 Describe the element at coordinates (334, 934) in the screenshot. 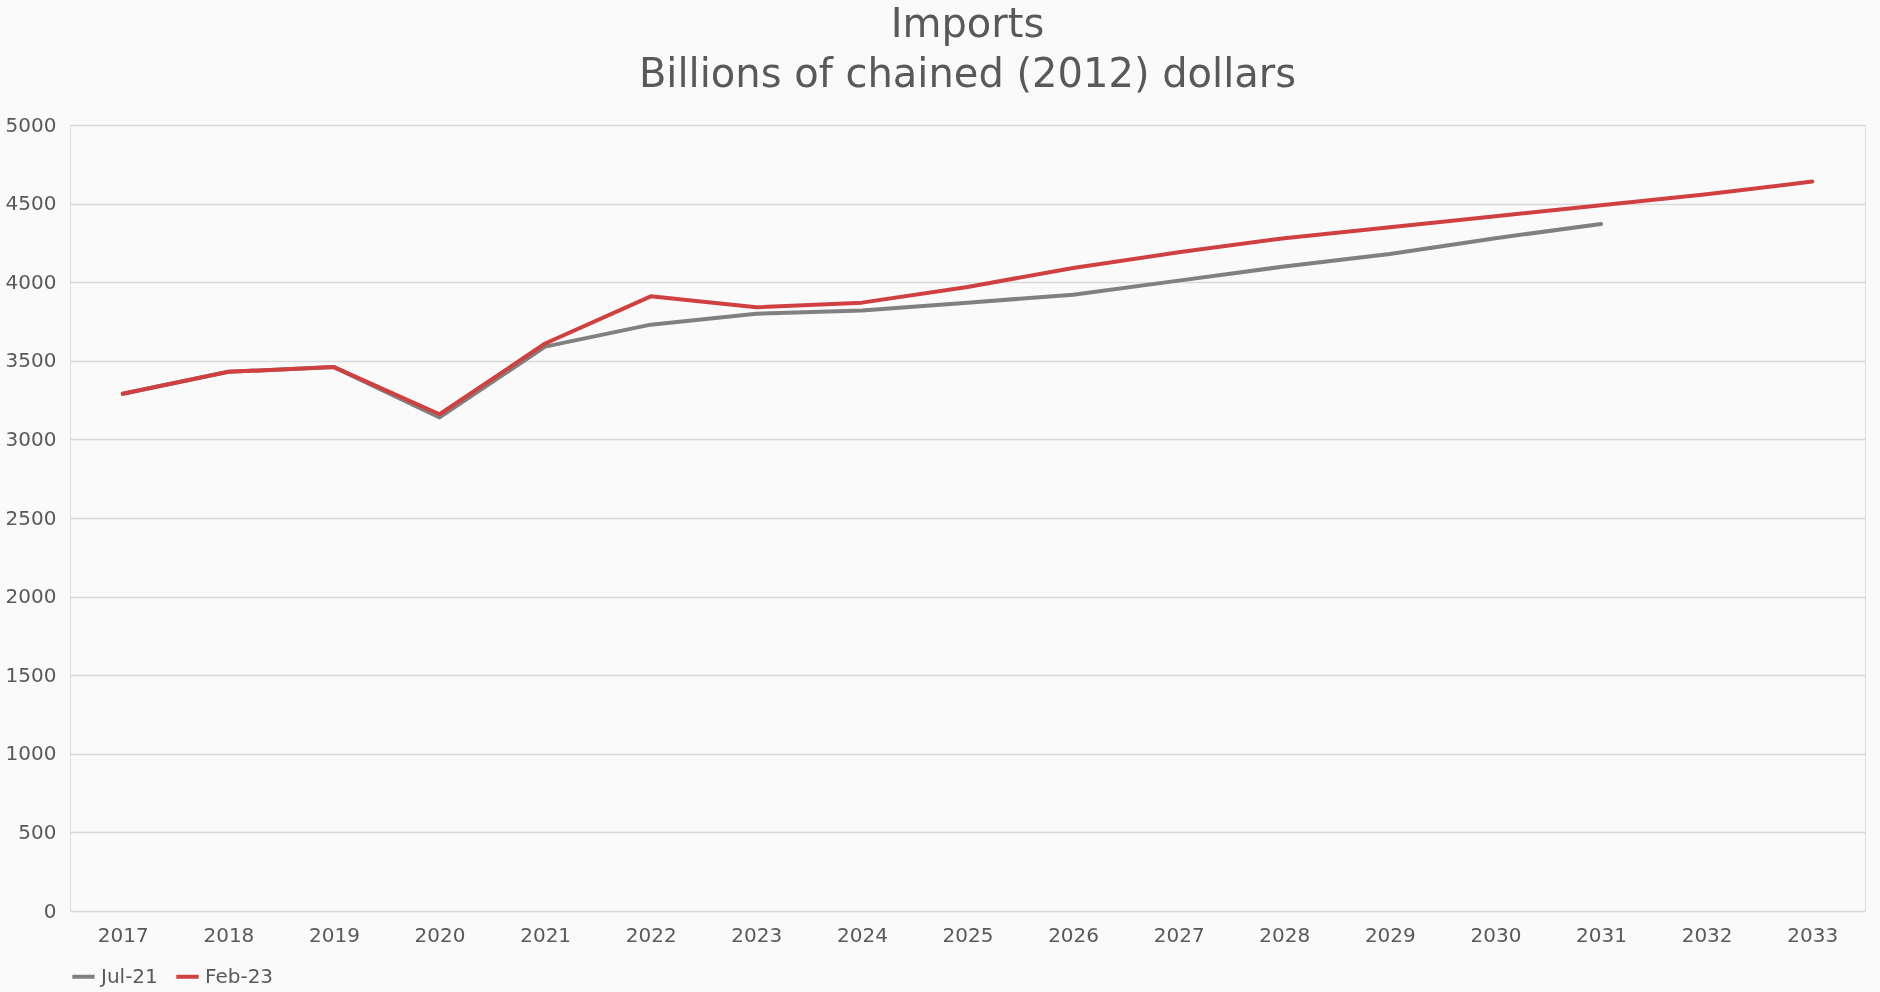

I see `x-tick-label: 2019` at that location.